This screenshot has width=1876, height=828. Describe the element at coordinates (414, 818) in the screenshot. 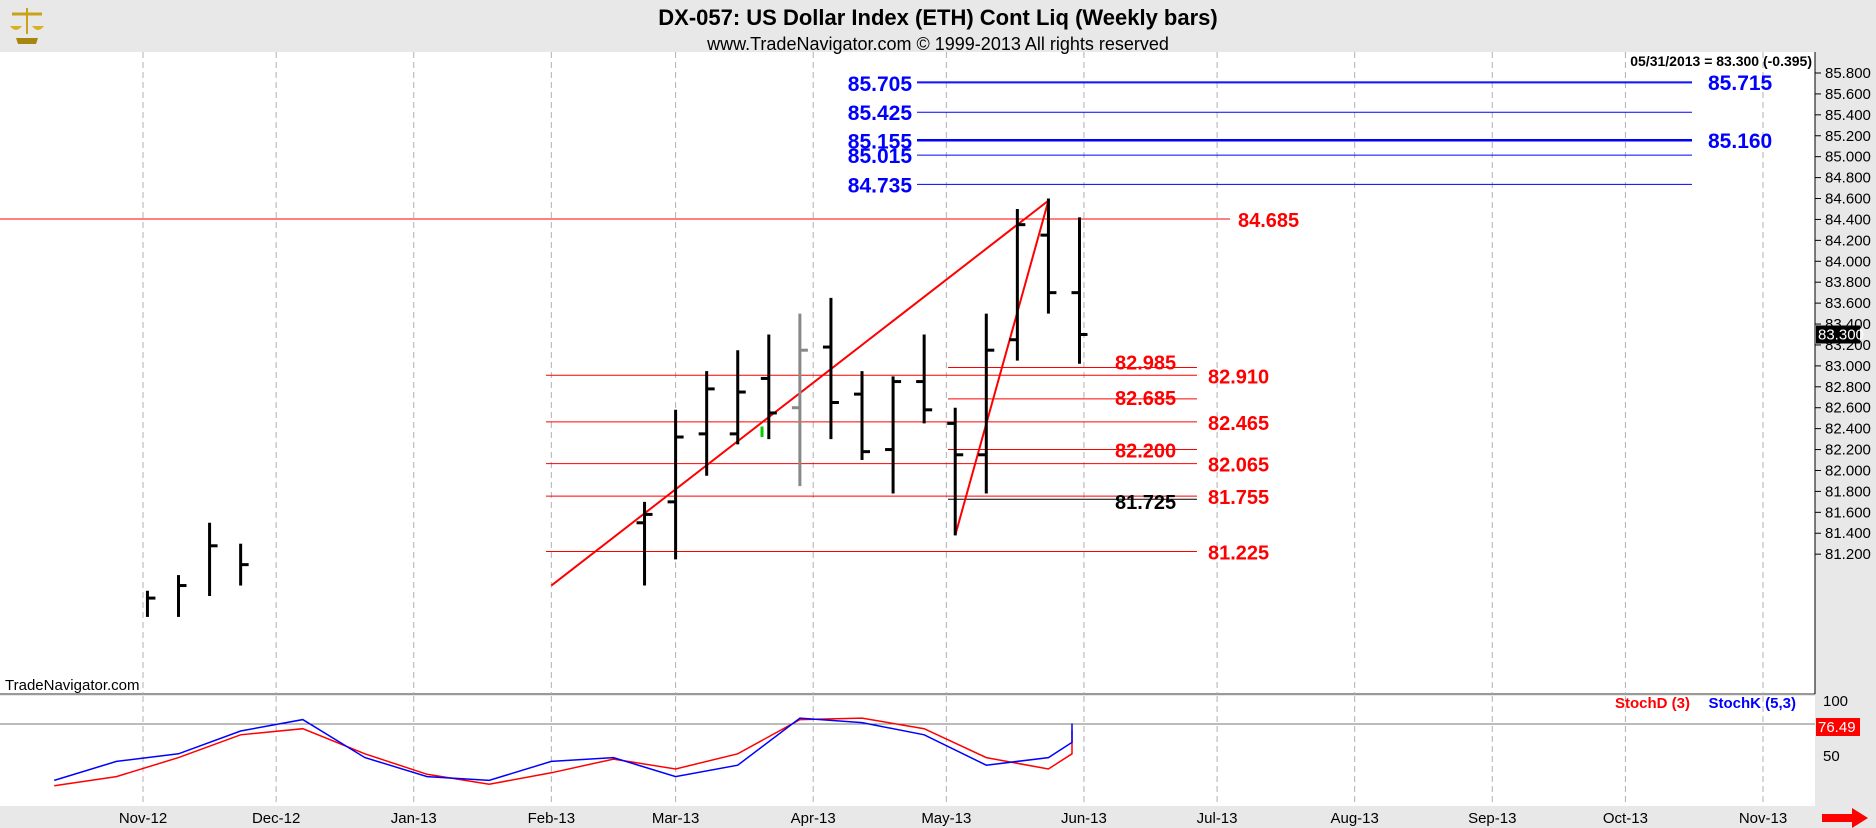

I see `x-tick-label: Jan-13` at that location.